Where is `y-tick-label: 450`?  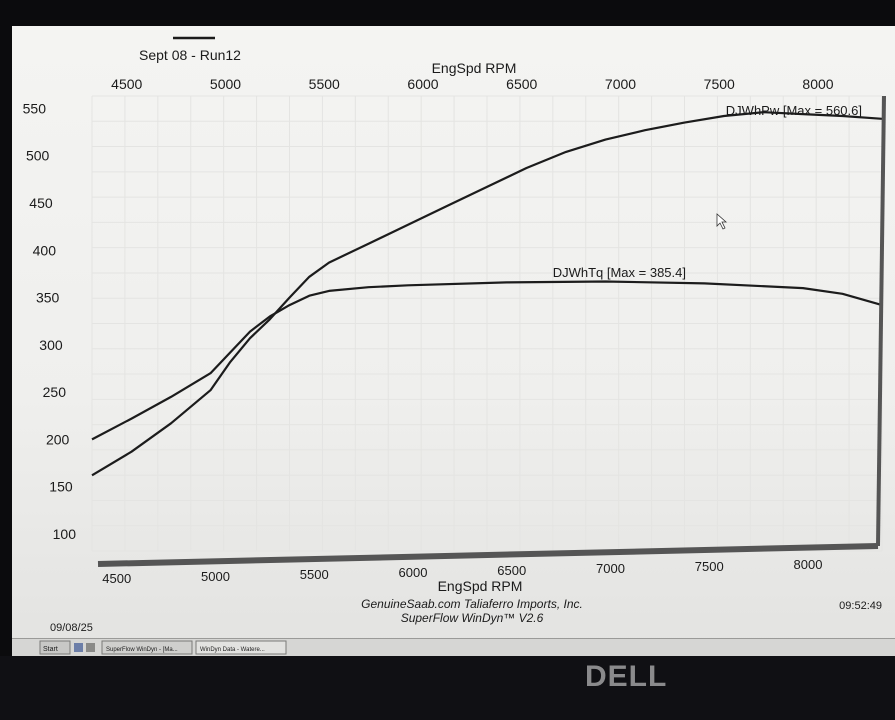
y-tick-label: 450 is located at coordinates (41, 203).